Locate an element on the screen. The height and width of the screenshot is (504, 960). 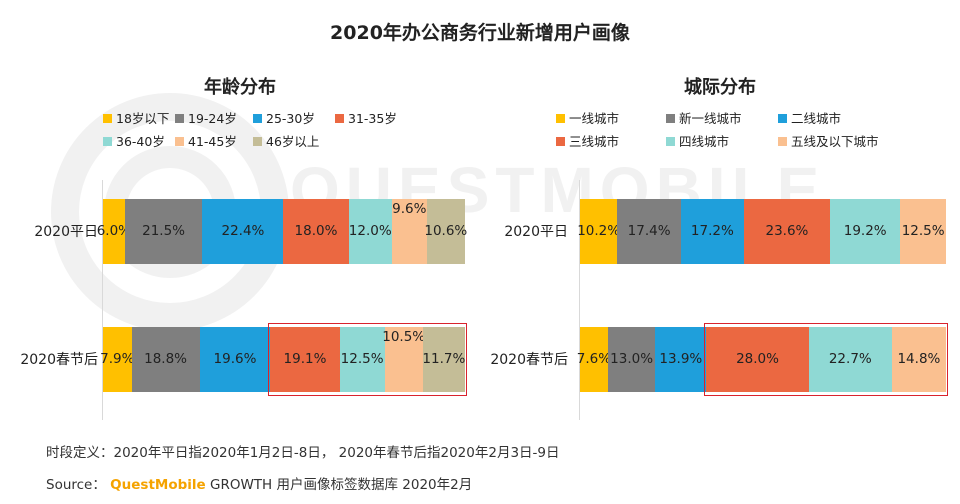
data-label: 18.0% is located at coordinates (316, 230).